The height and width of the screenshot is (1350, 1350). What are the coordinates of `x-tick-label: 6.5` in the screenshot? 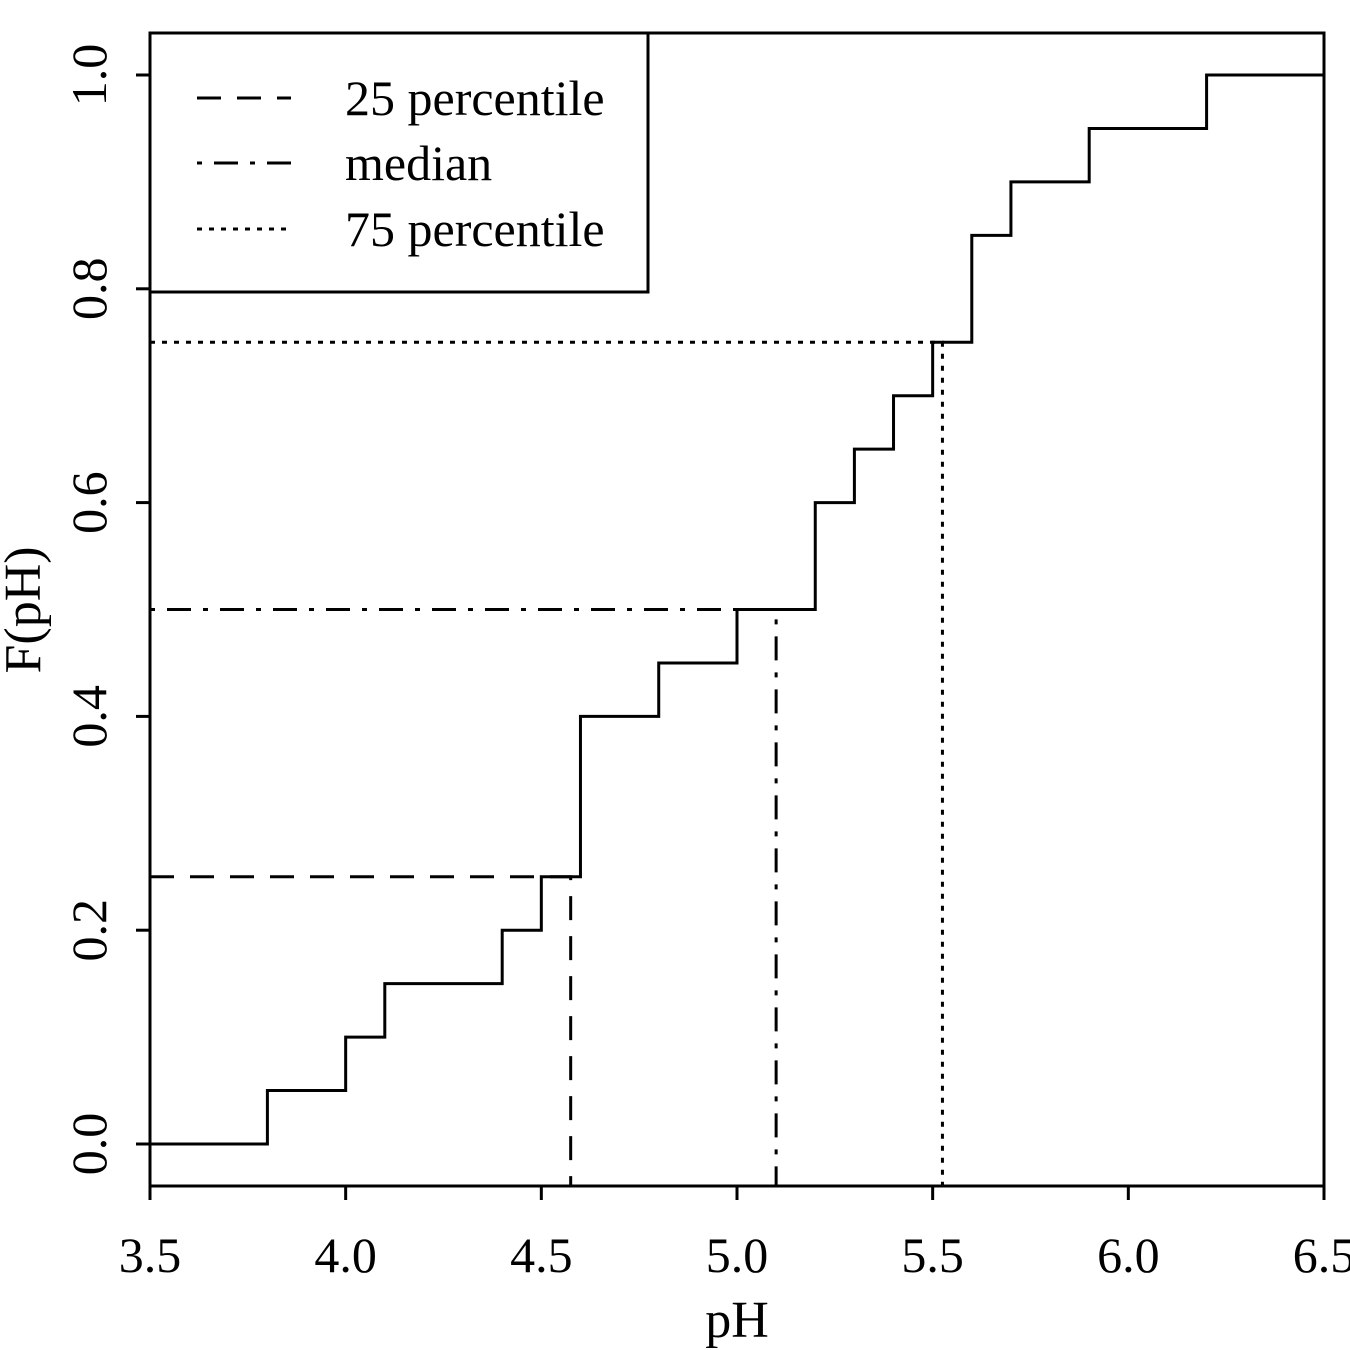 It's located at (1321, 1255).